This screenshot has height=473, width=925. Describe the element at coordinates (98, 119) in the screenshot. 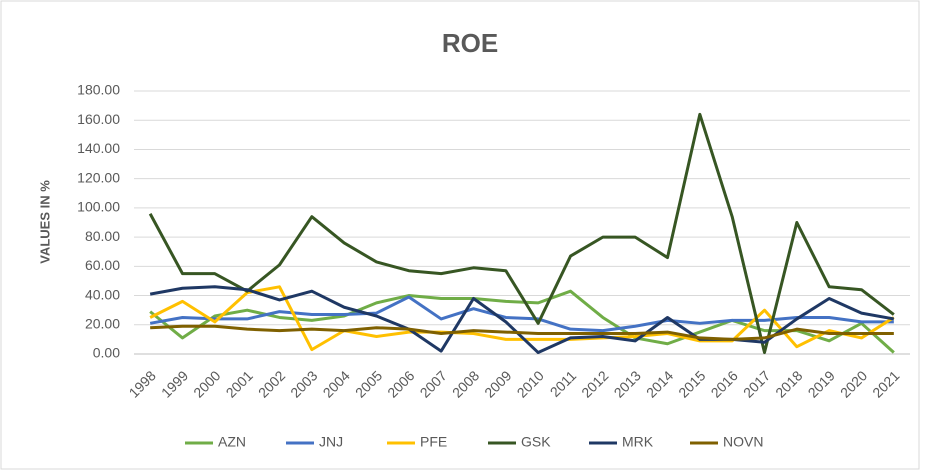

I see `y-tick-label: 160.00` at that location.